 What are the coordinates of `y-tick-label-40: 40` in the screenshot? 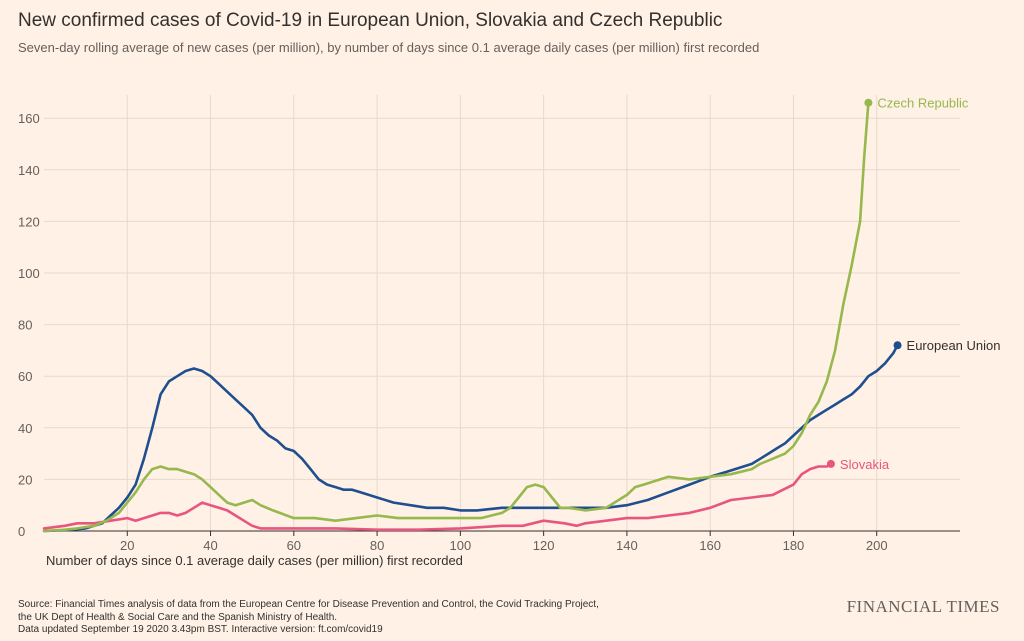 It's located at (25, 428).